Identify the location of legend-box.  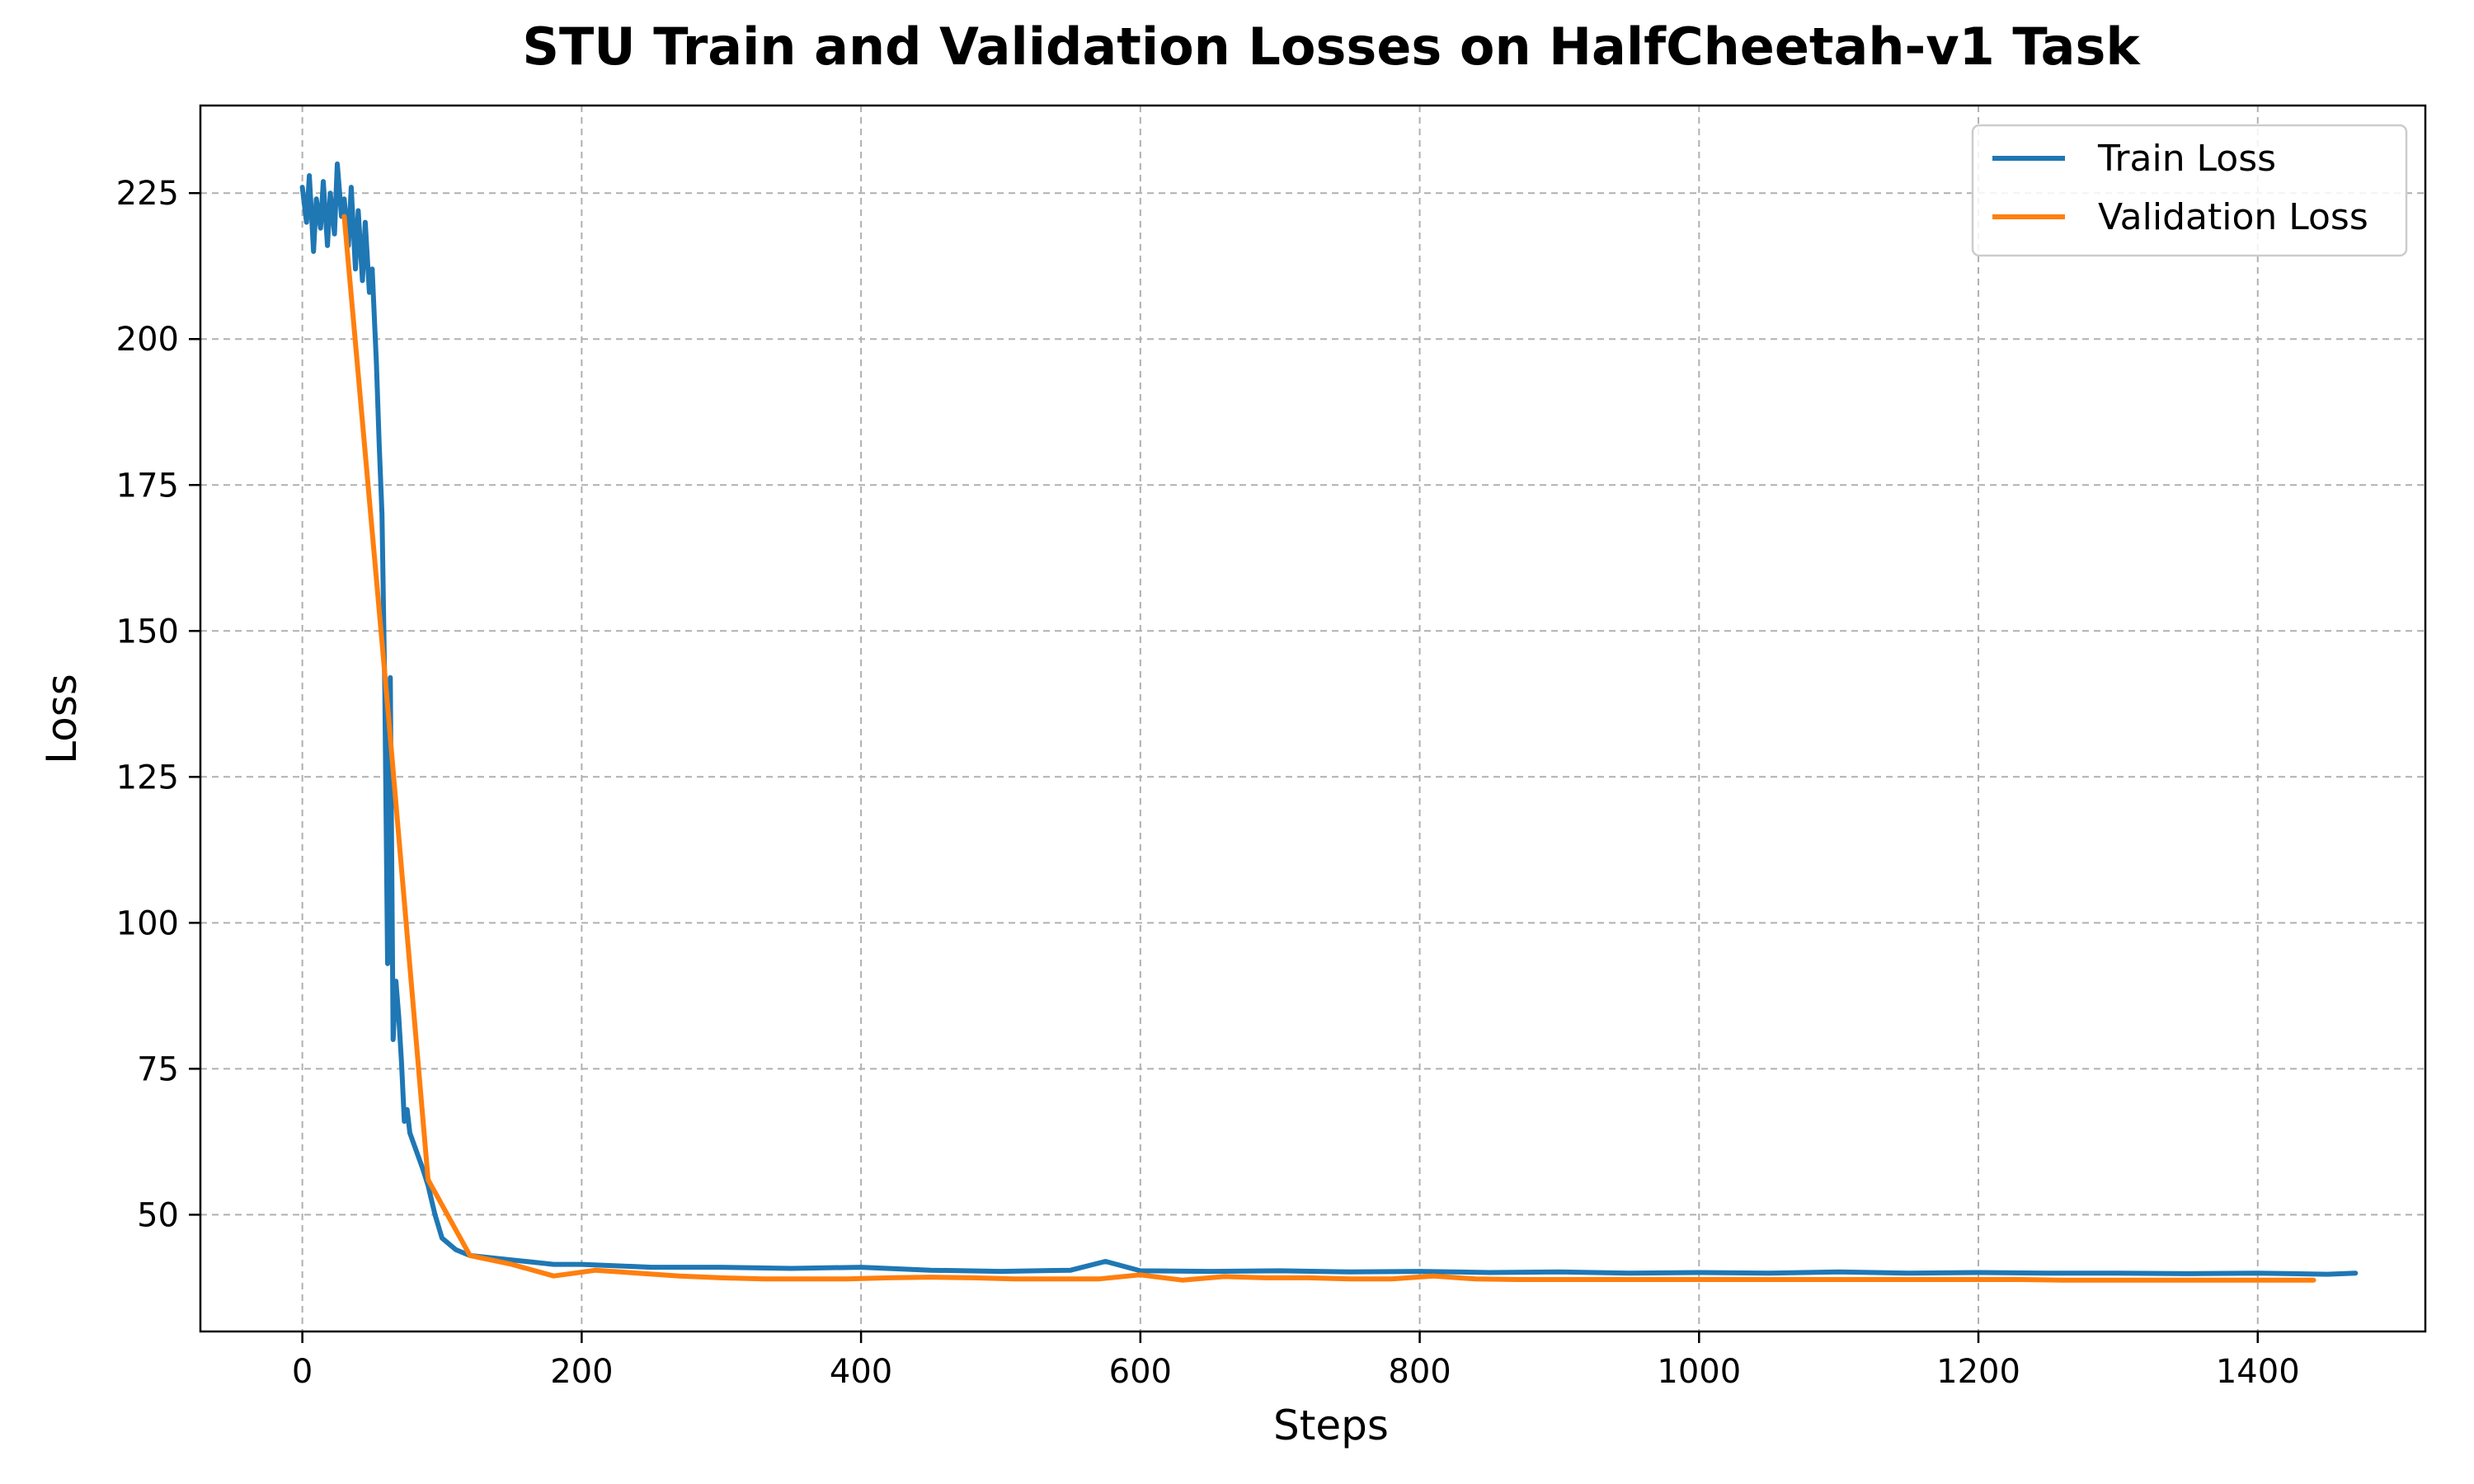
(2189, 190).